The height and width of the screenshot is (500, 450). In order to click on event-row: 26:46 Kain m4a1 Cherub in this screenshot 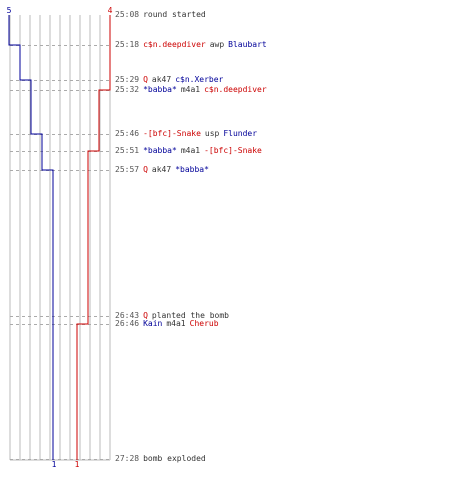, I will do `click(167, 324)`.